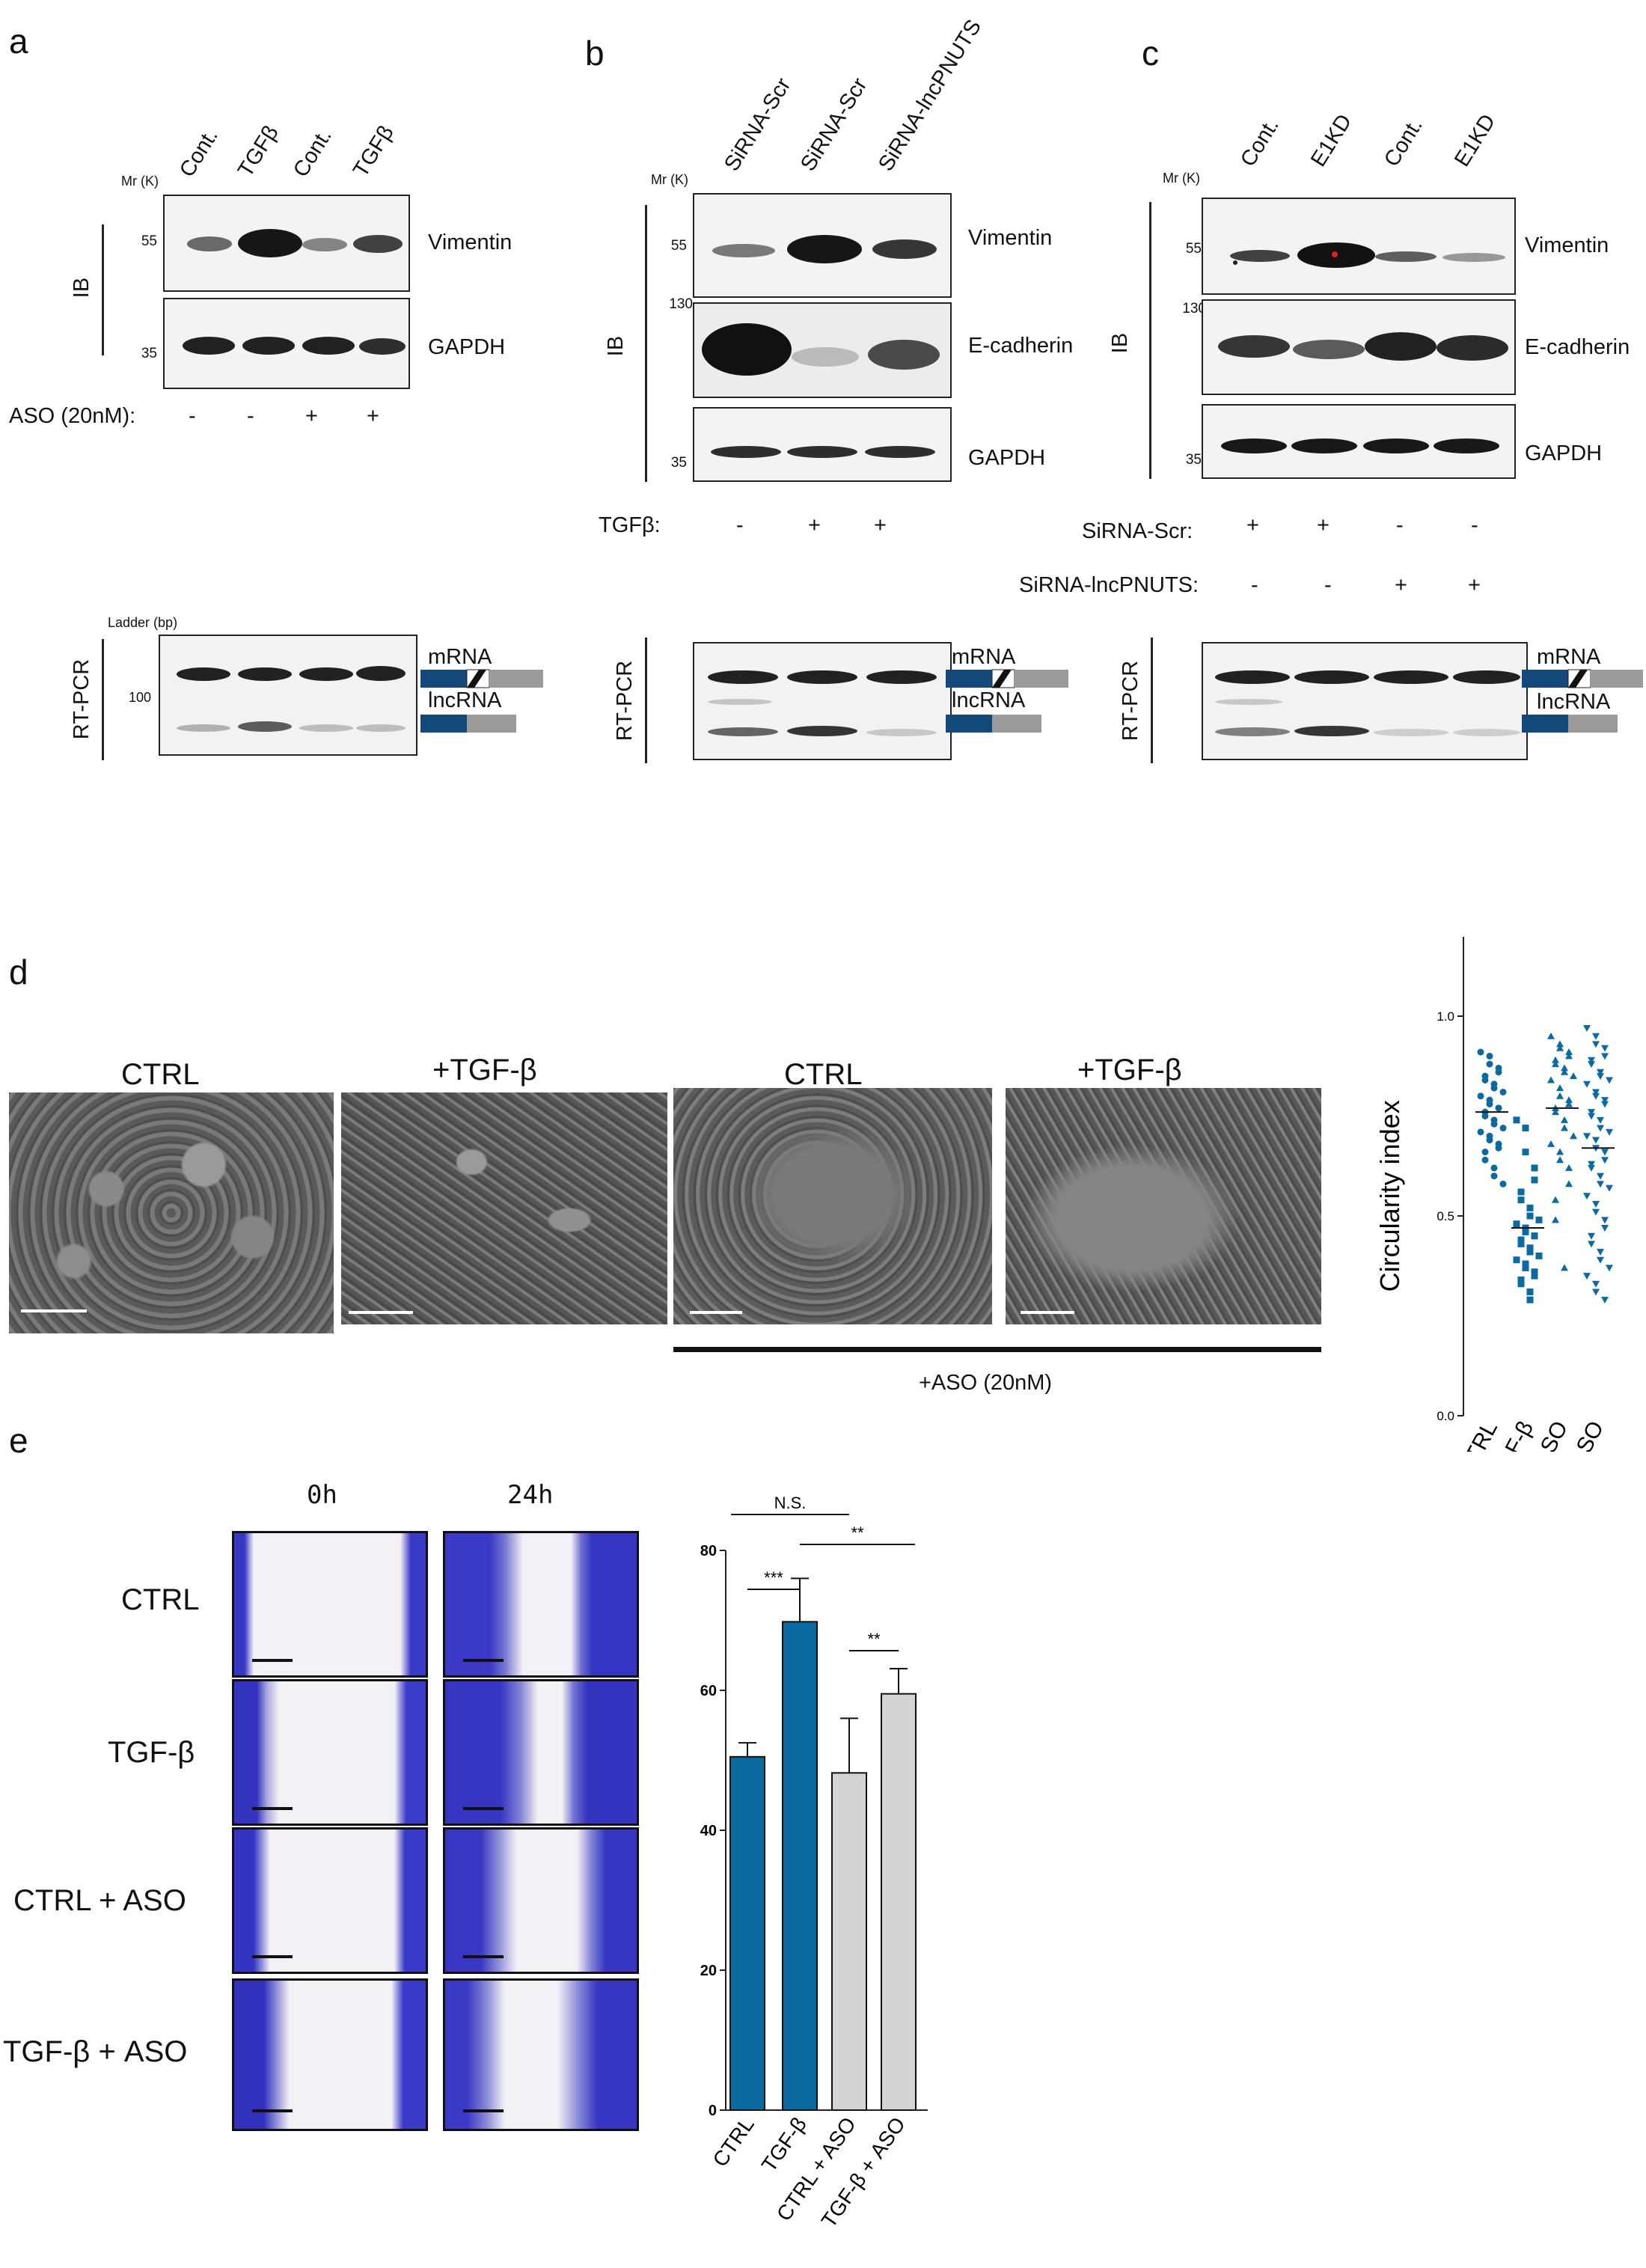  Describe the element at coordinates (1181, 178) in the screenshot. I see `panel-c-mr-label: Mr (K)` at that location.